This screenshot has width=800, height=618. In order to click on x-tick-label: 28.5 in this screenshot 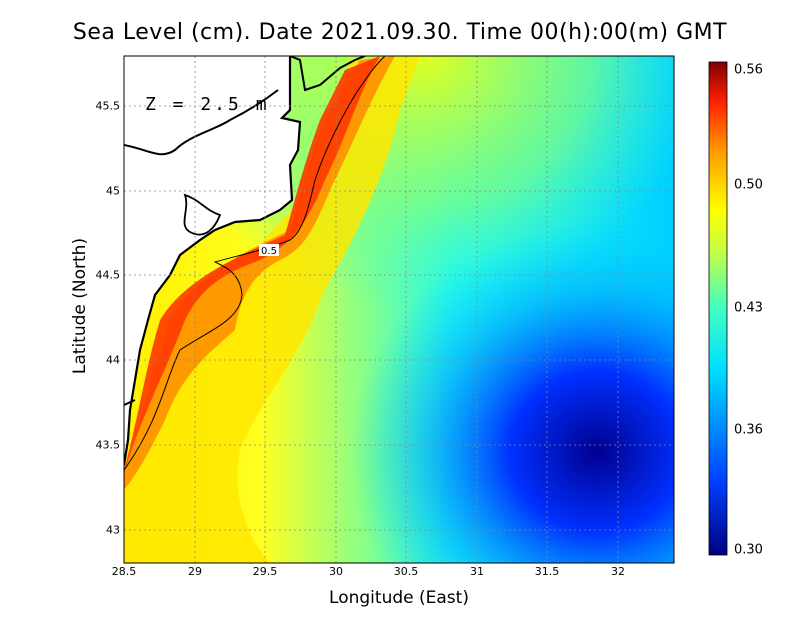, I will do `click(124, 571)`.